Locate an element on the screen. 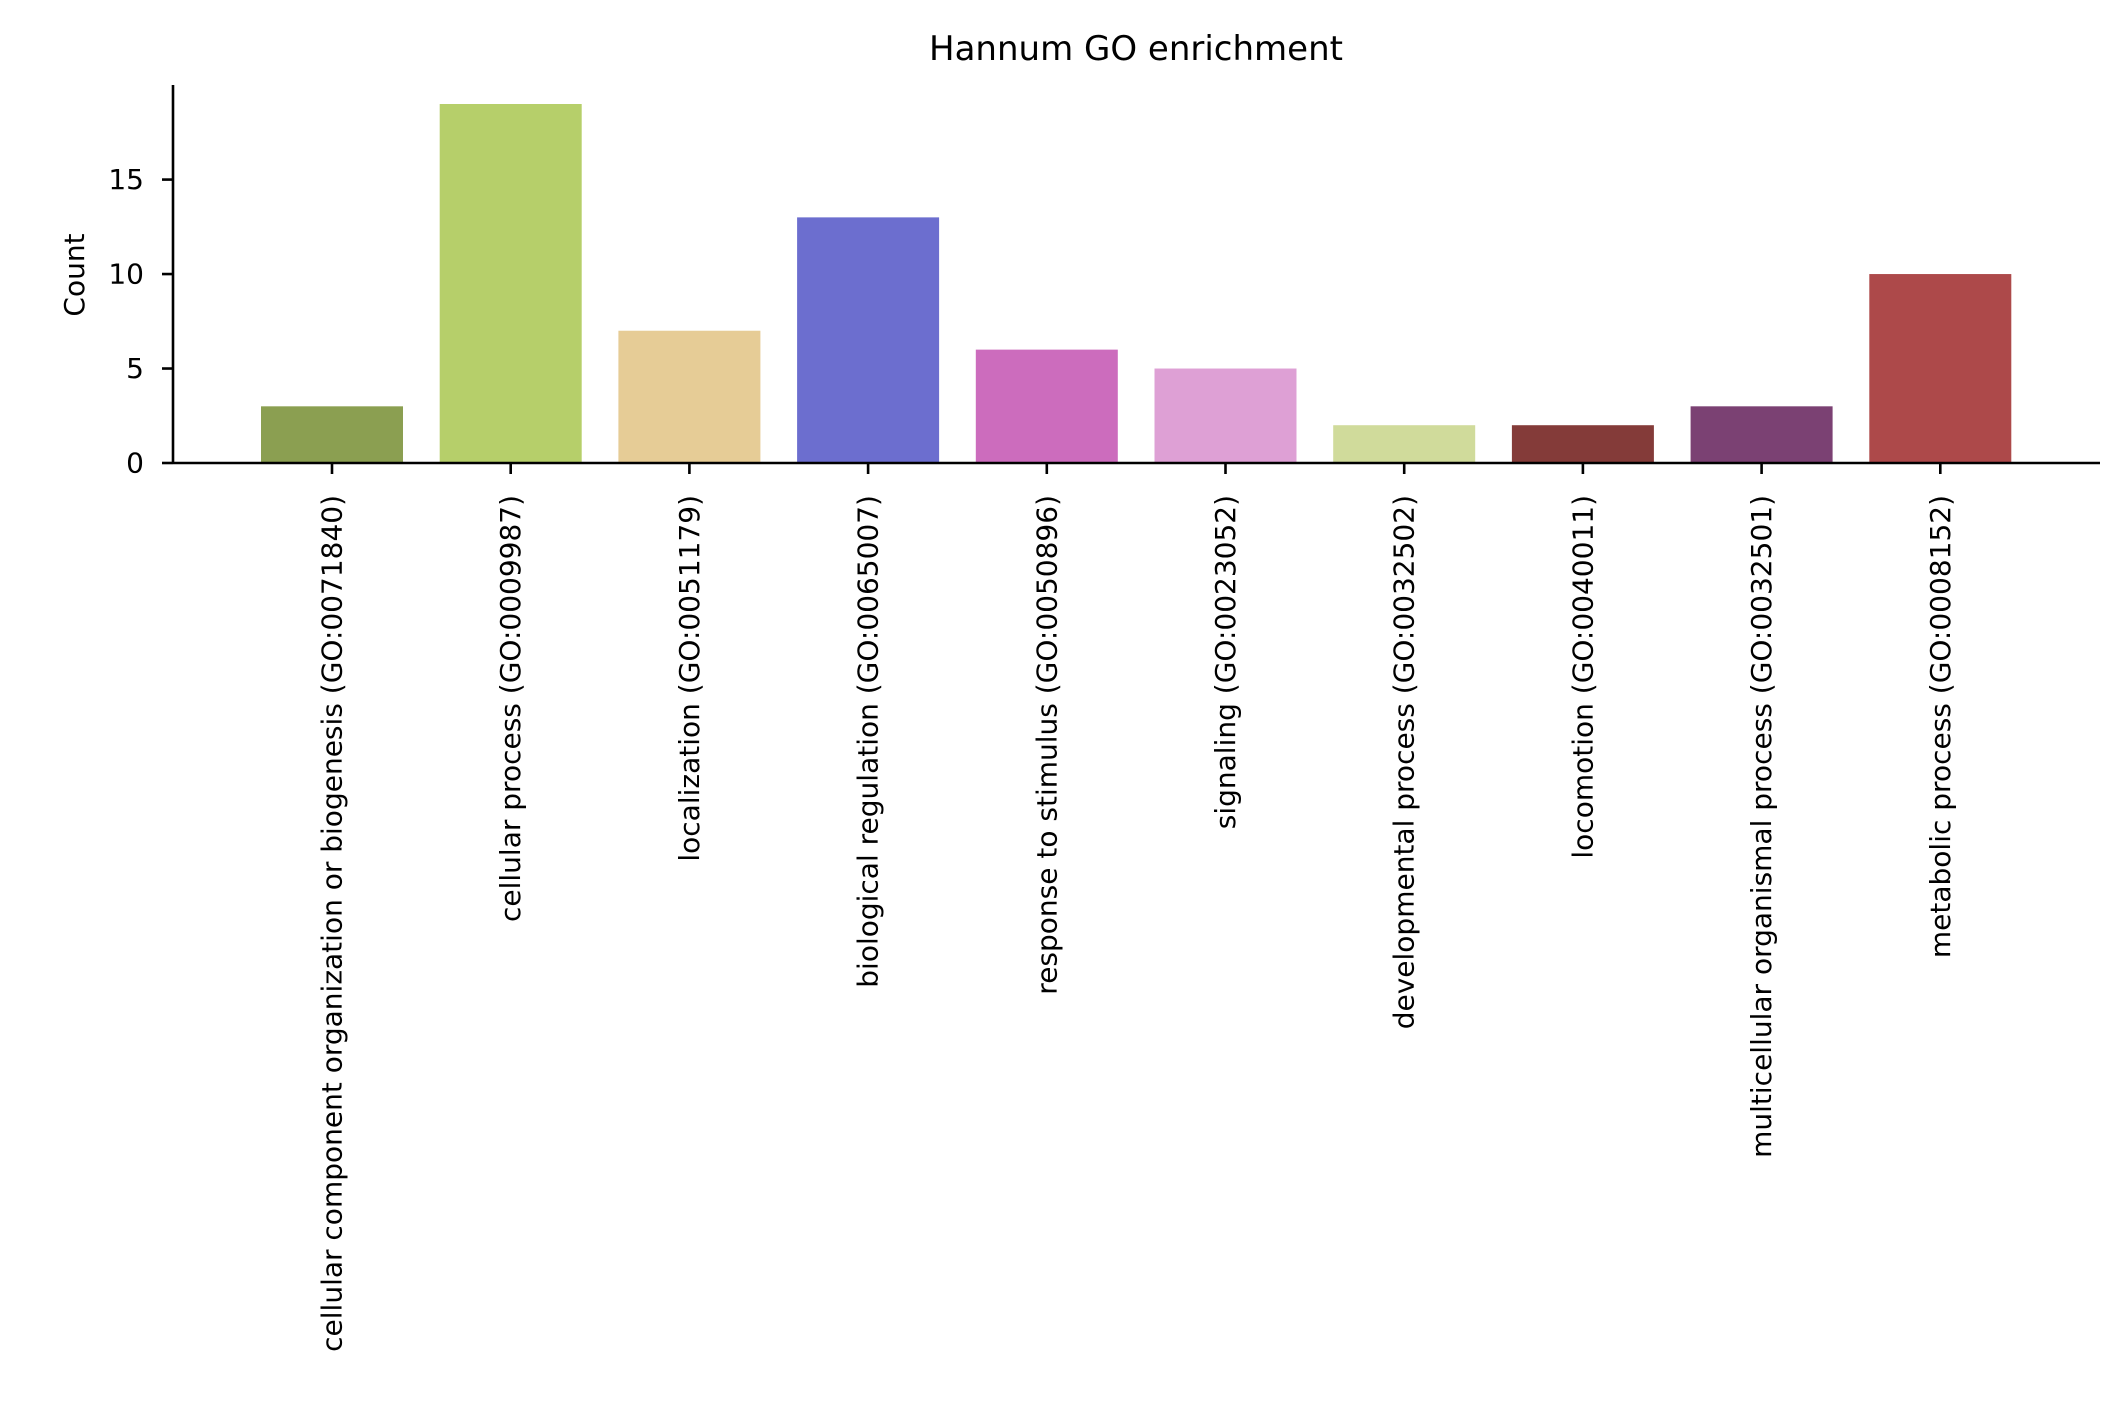  y-ticks-group: 0 5 10 15 is located at coordinates (140, 321).